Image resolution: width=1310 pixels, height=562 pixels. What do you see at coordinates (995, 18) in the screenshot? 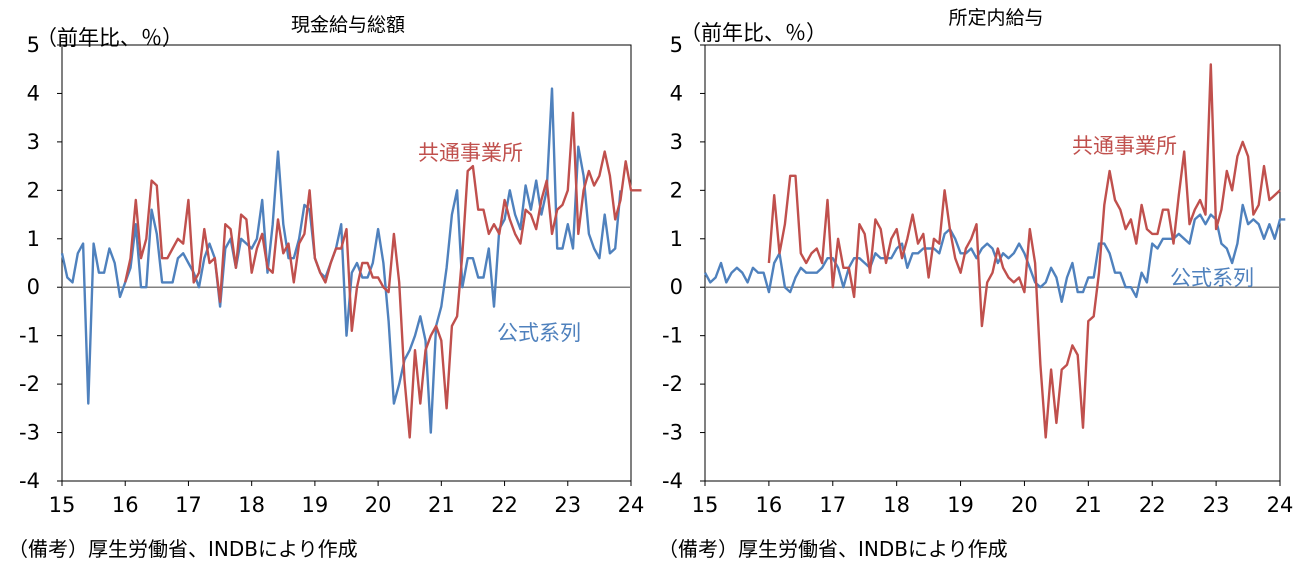
I see `chart-title: 所定内給与` at bounding box center [995, 18].